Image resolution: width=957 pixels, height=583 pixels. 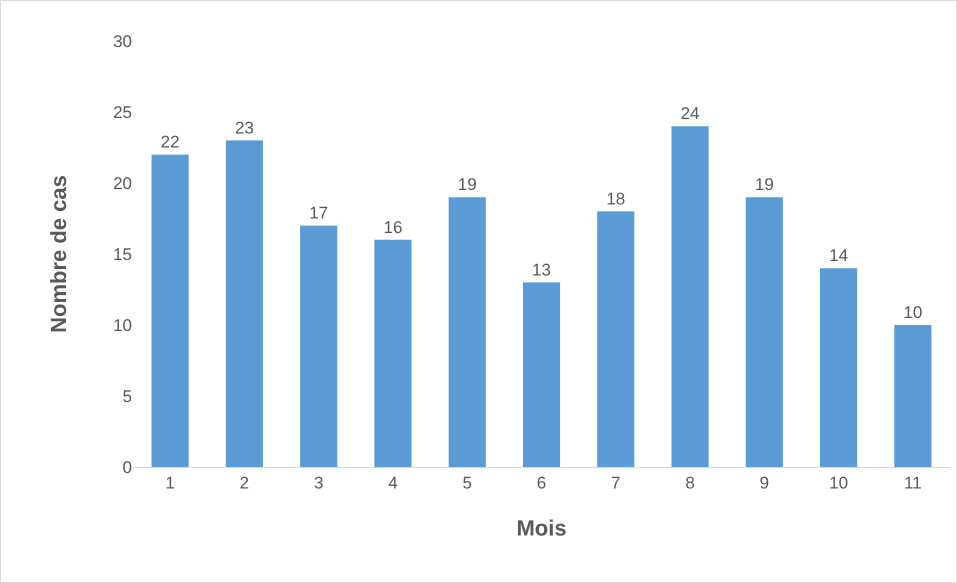 I want to click on x-tick-label: 8, so click(x=690, y=482).